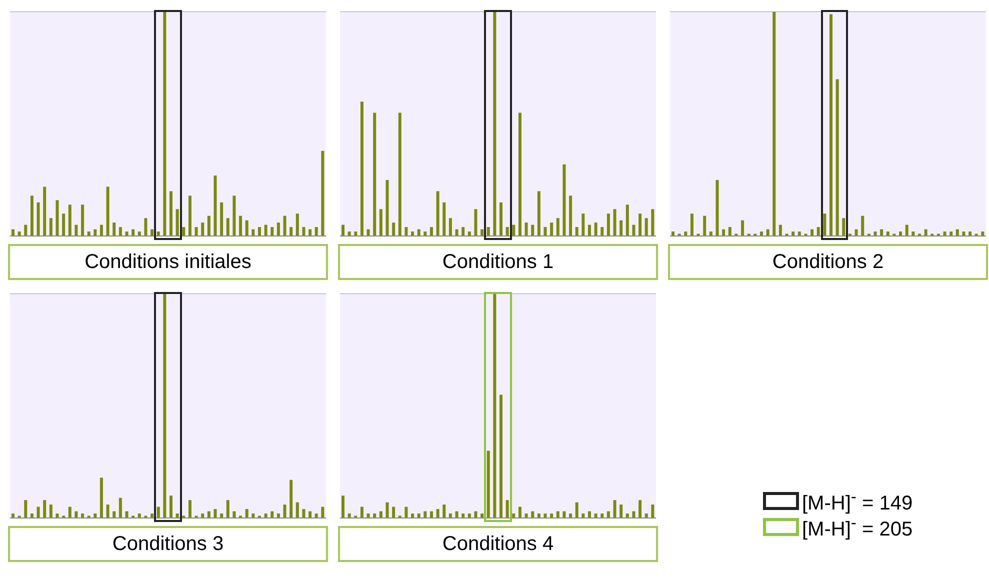  Describe the element at coordinates (857, 527) in the screenshot. I see `category-label: [M-H]$^{-}$ = 205` at that location.